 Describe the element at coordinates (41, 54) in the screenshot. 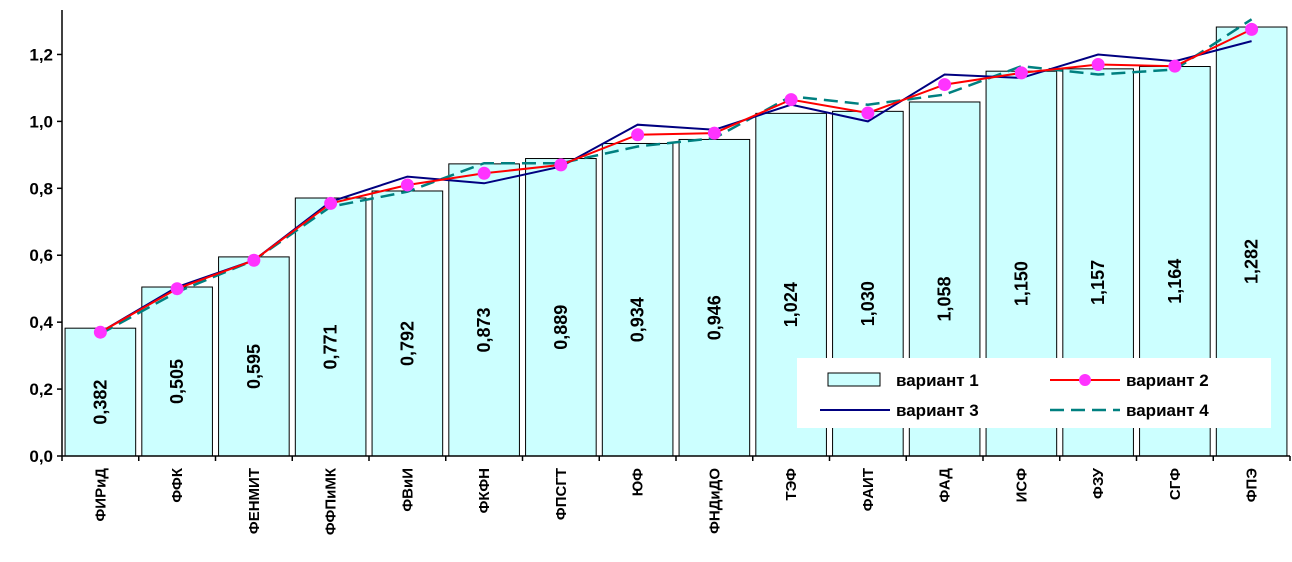

I see `y-tick-label: 1,2` at that location.